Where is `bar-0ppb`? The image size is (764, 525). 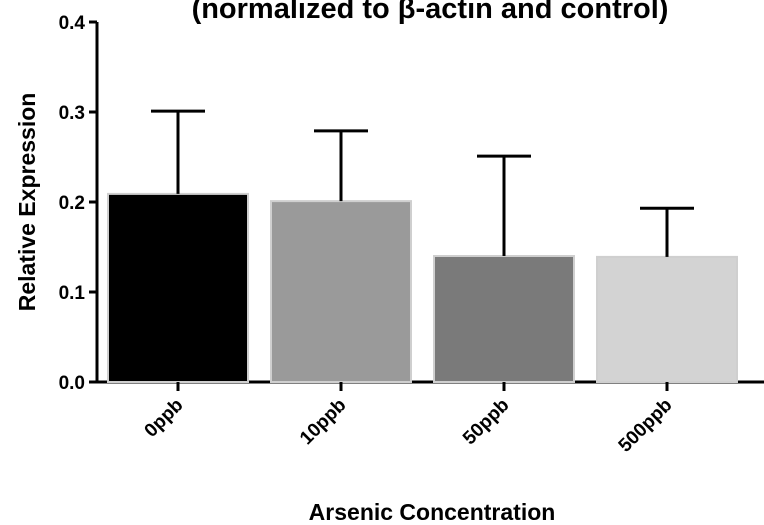
bar-0ppb is located at coordinates (178, 287).